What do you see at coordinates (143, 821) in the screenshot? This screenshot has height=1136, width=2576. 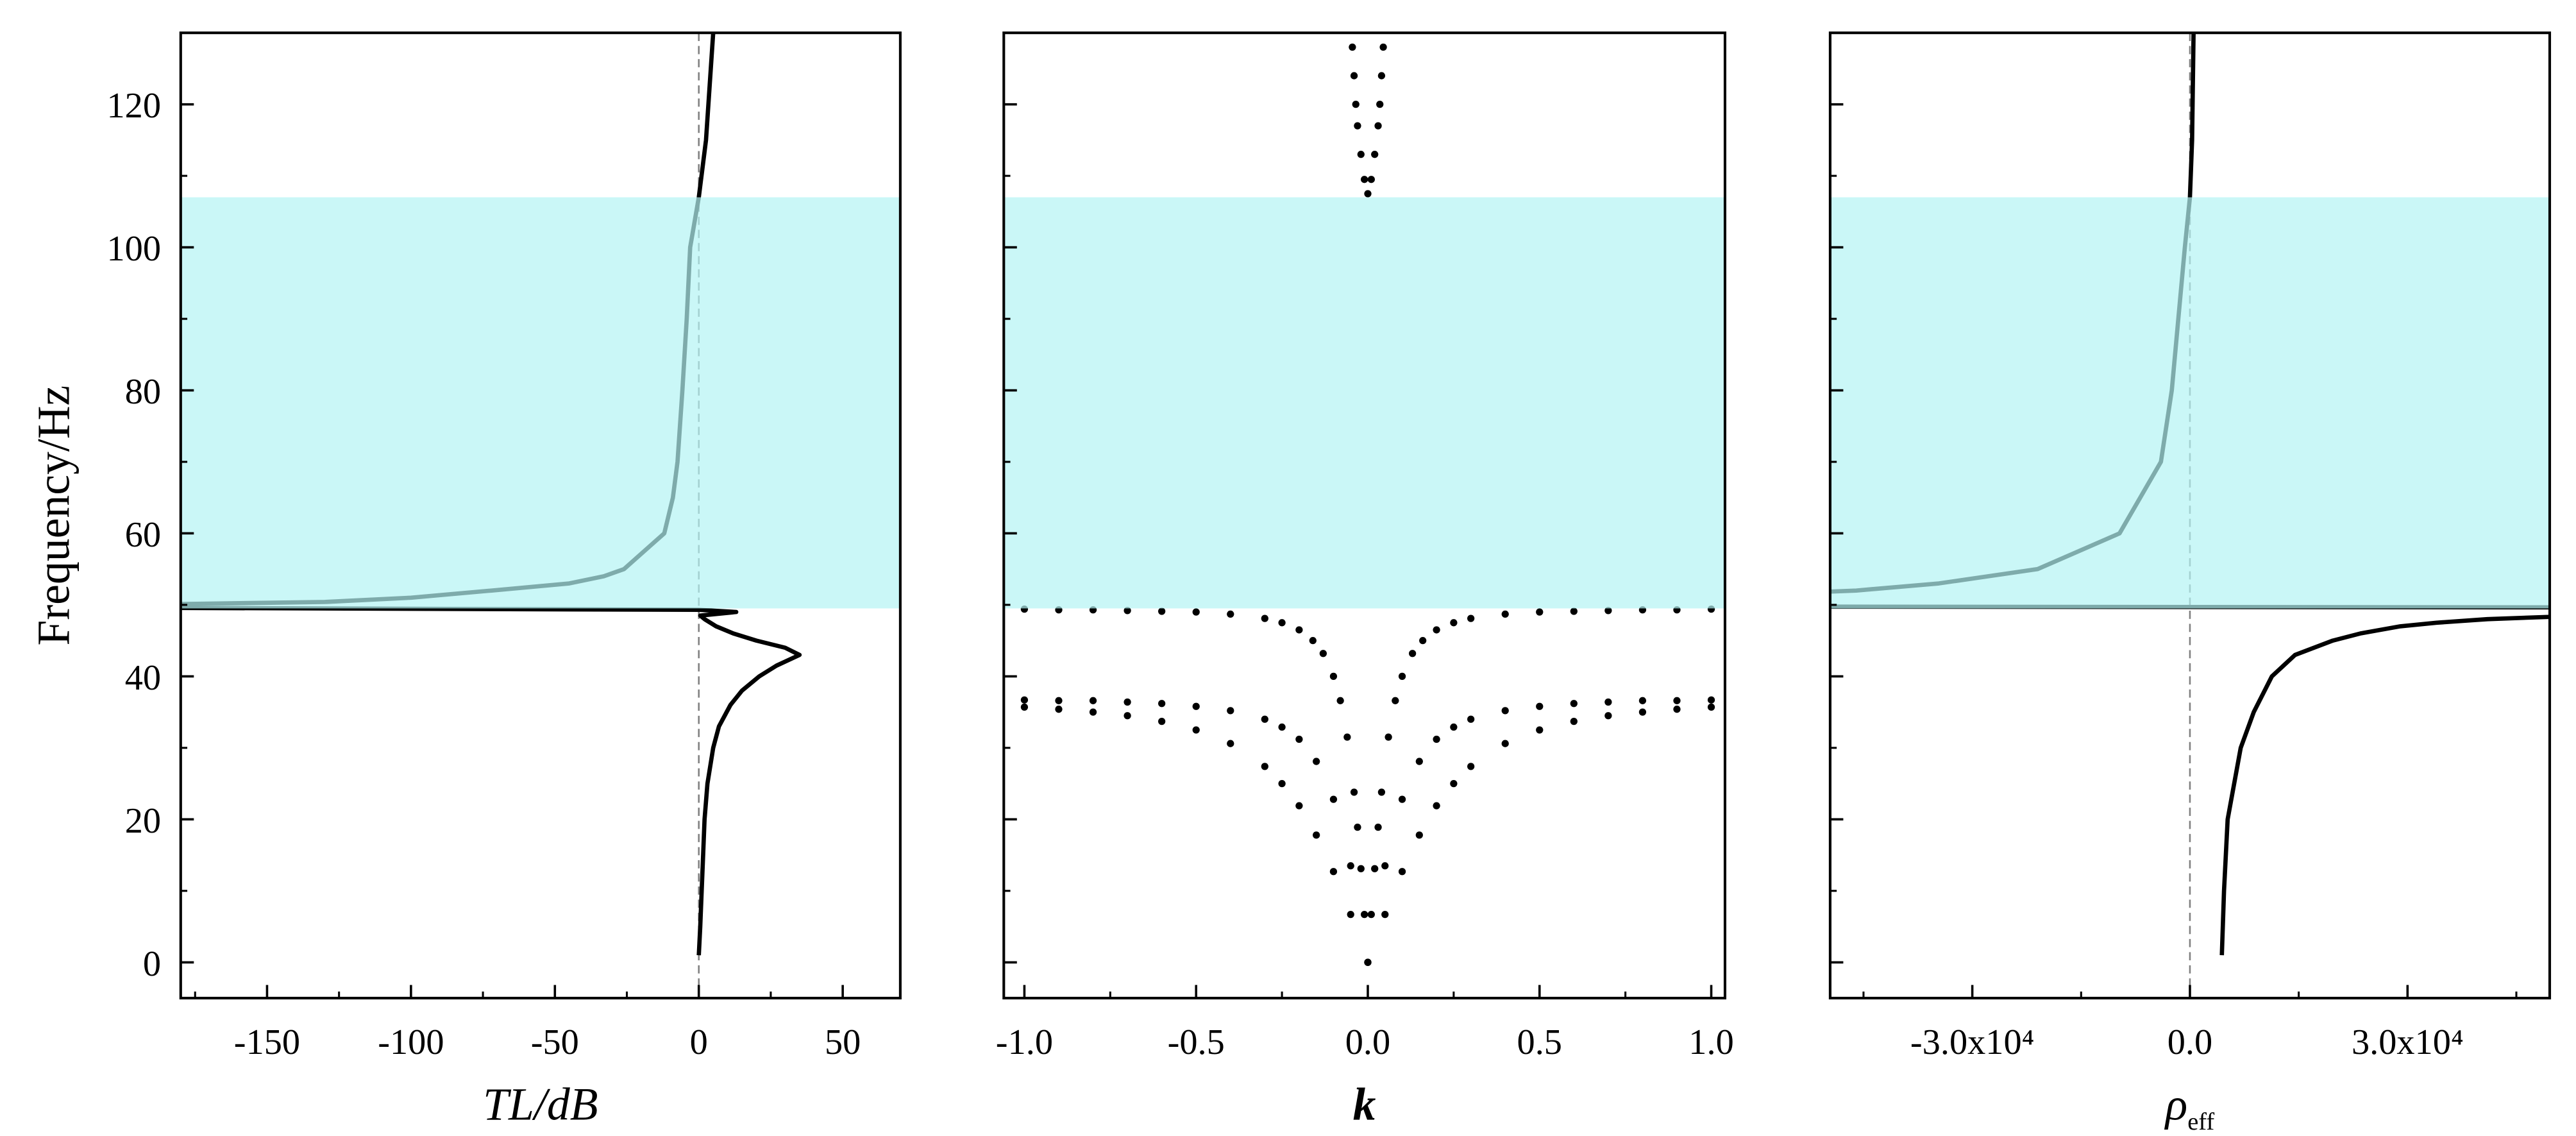 I see `y-tick-label: 20` at bounding box center [143, 821].